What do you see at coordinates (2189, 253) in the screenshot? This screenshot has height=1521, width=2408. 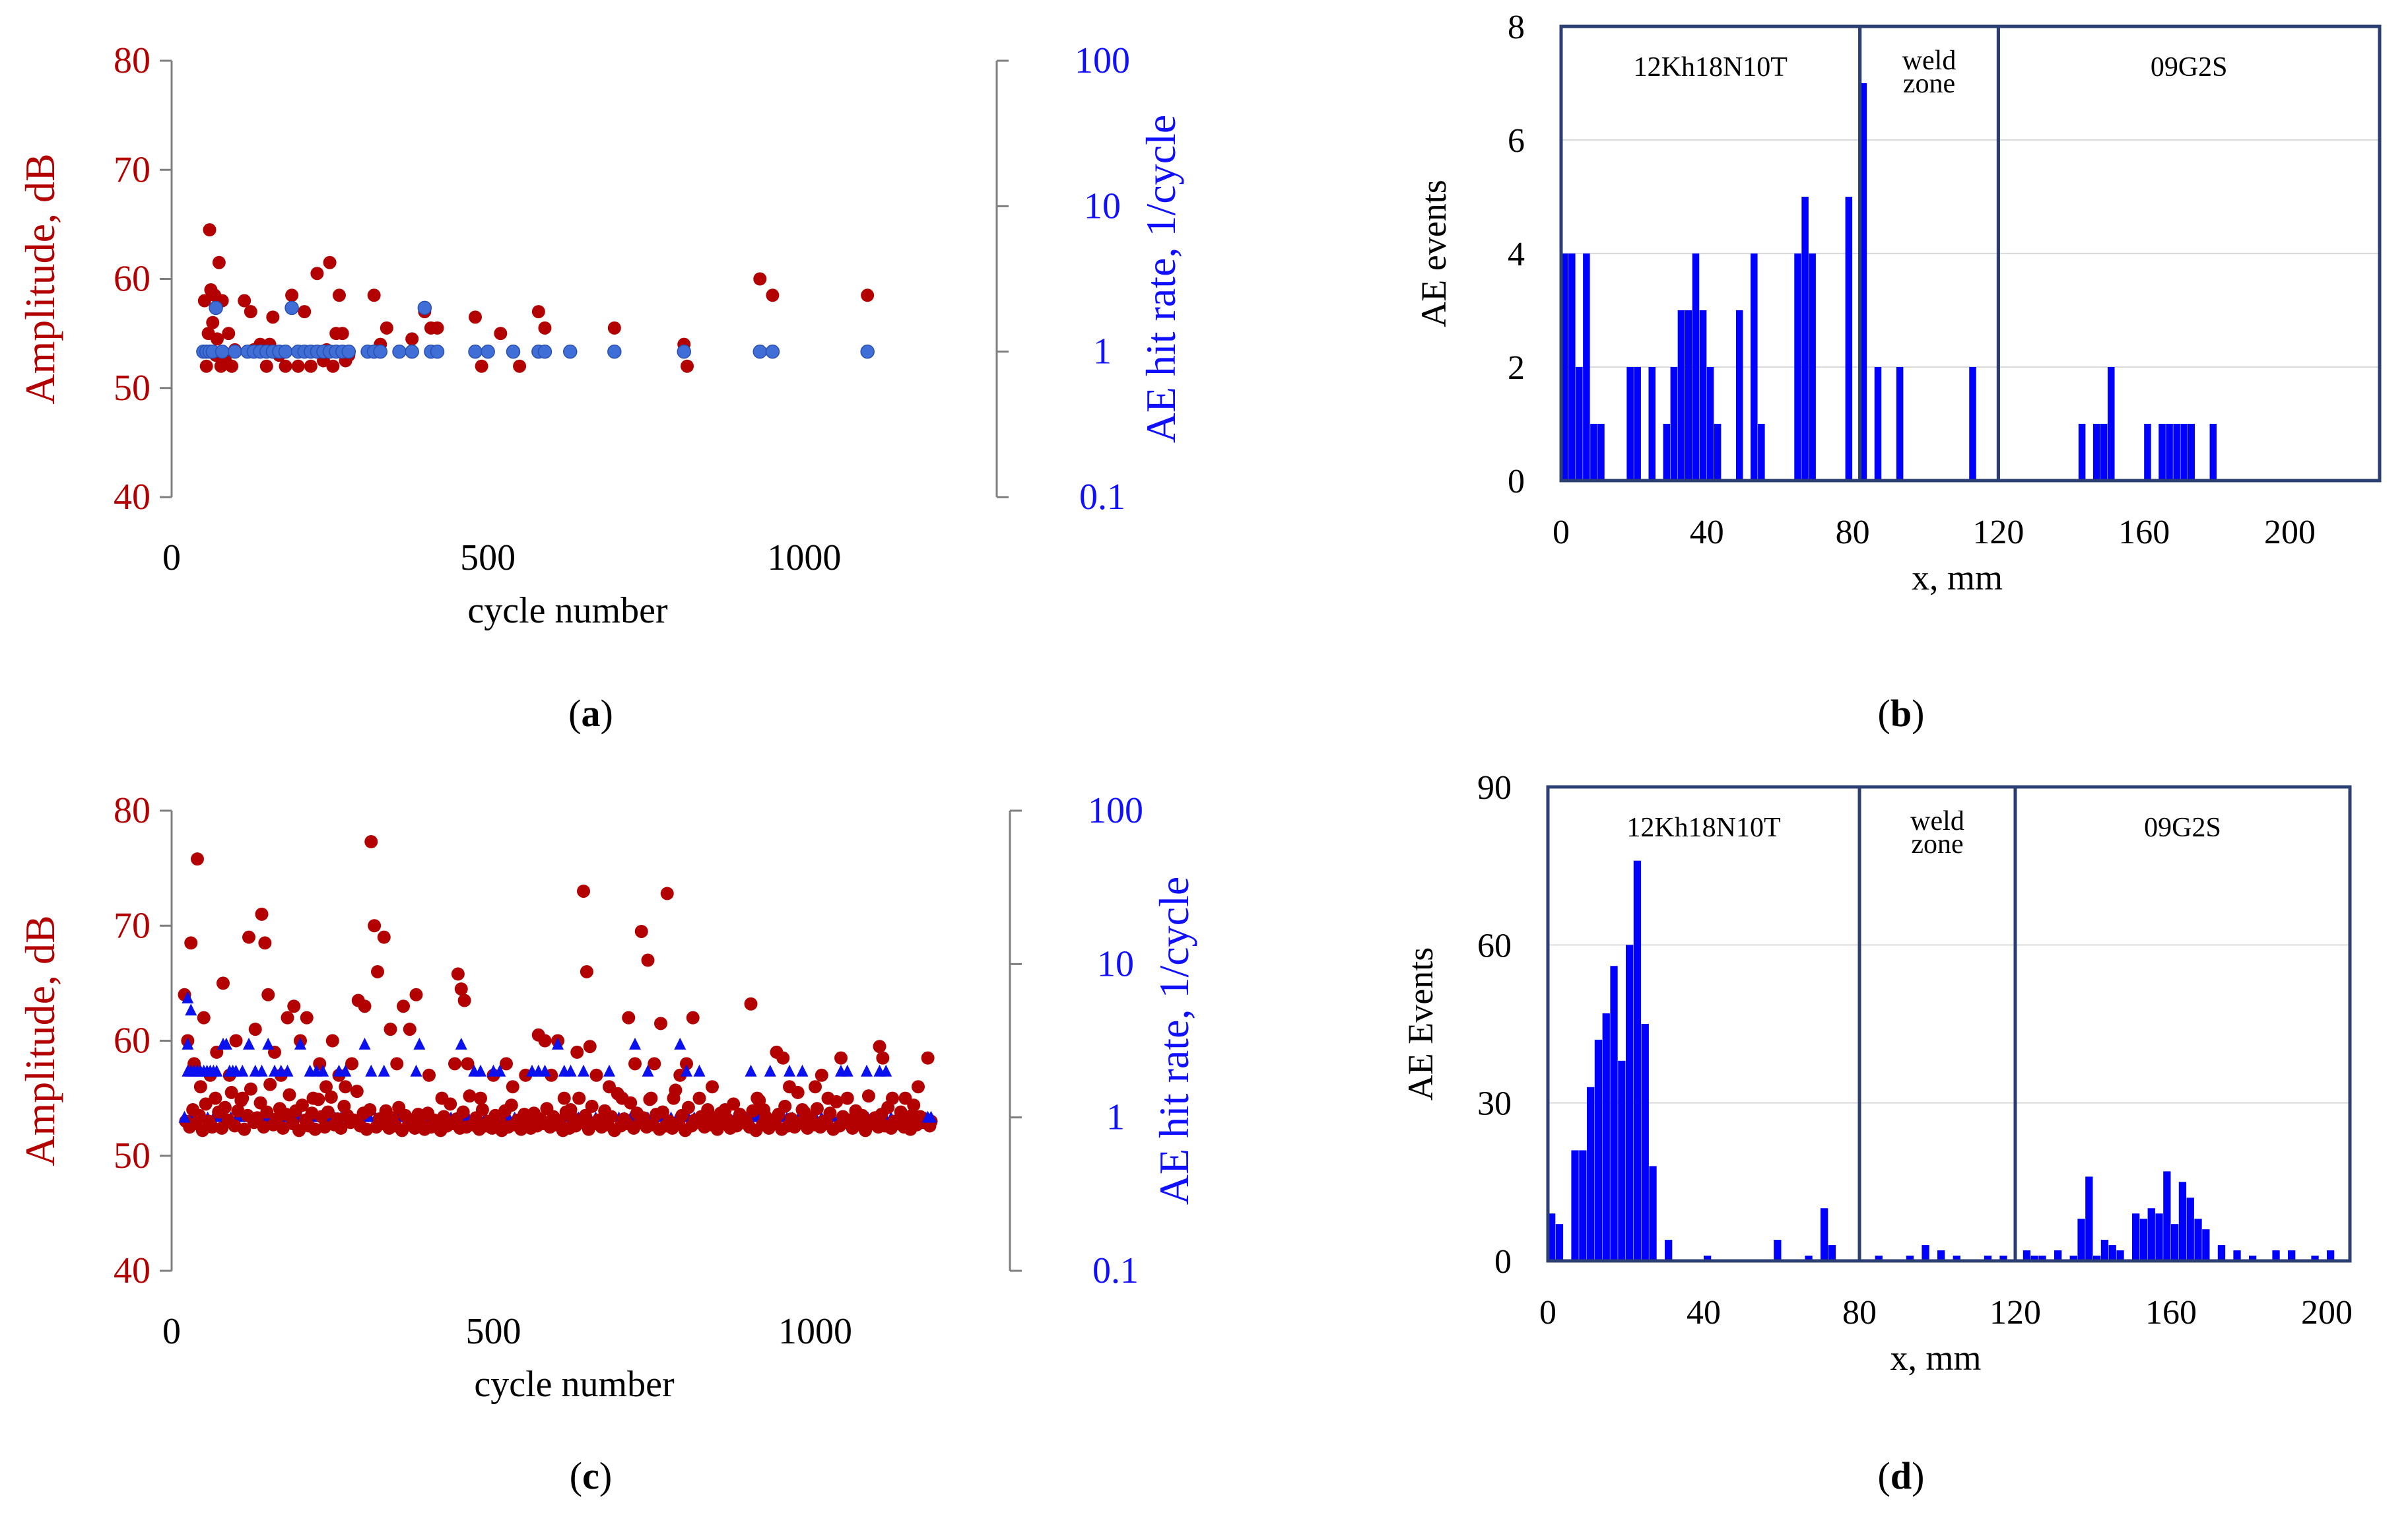 I see `zone-frame` at bounding box center [2189, 253].